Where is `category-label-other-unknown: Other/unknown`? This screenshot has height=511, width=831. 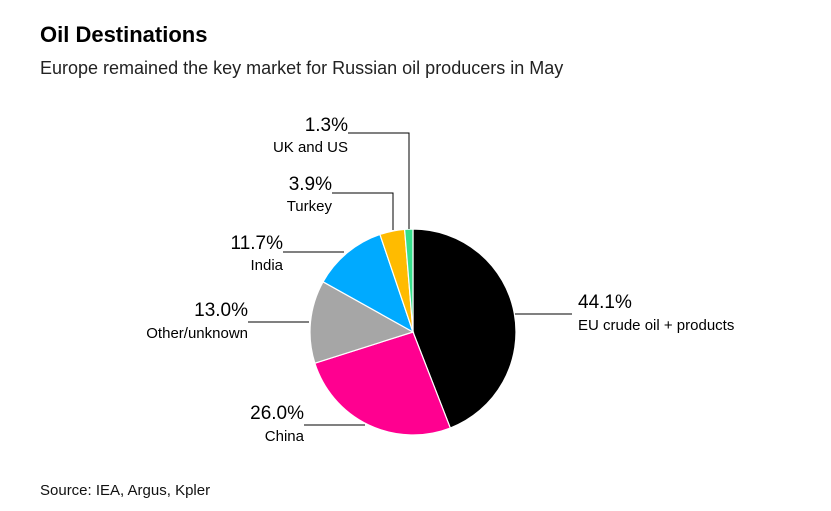 category-label-other-unknown: Other/unknown is located at coordinates (197, 333).